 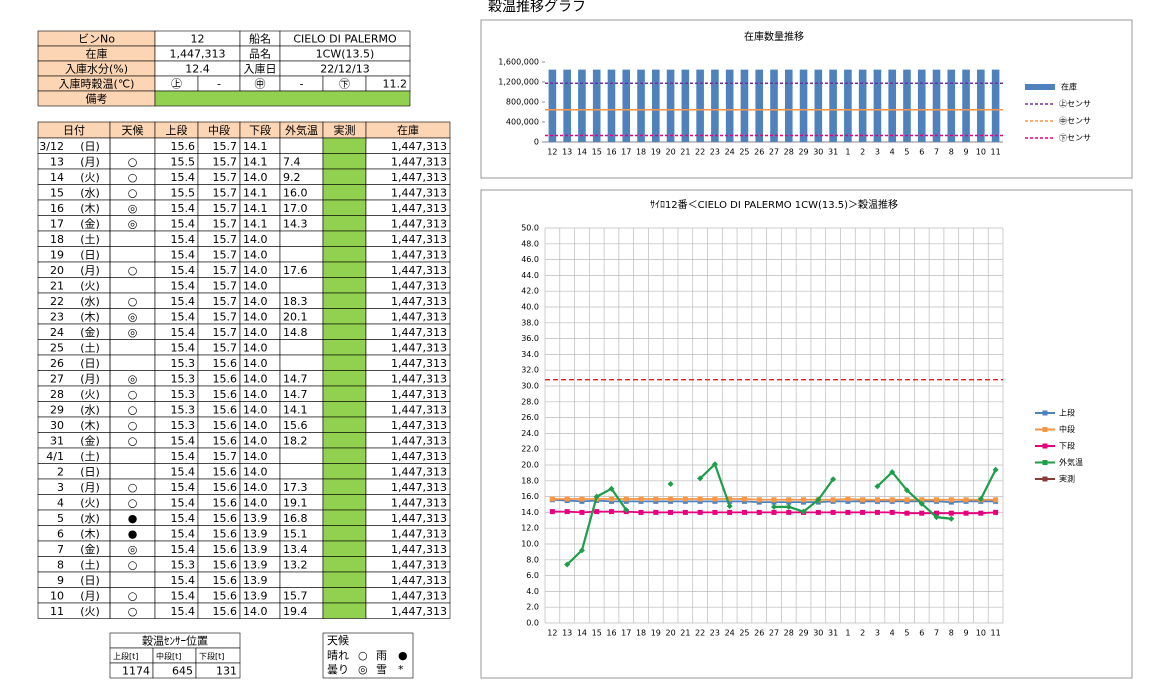 What do you see at coordinates (1075, 121) in the screenshot?
I see `legend-label: ㊥センサ` at bounding box center [1075, 121].